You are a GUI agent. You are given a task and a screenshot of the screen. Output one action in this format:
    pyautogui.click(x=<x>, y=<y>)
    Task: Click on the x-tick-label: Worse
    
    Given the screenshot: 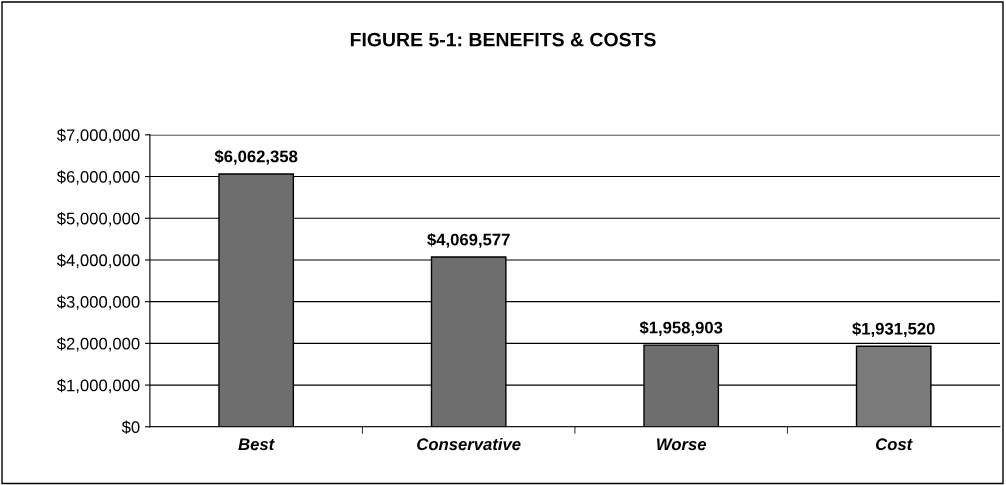 What is the action you would take?
    pyautogui.click(x=682, y=444)
    